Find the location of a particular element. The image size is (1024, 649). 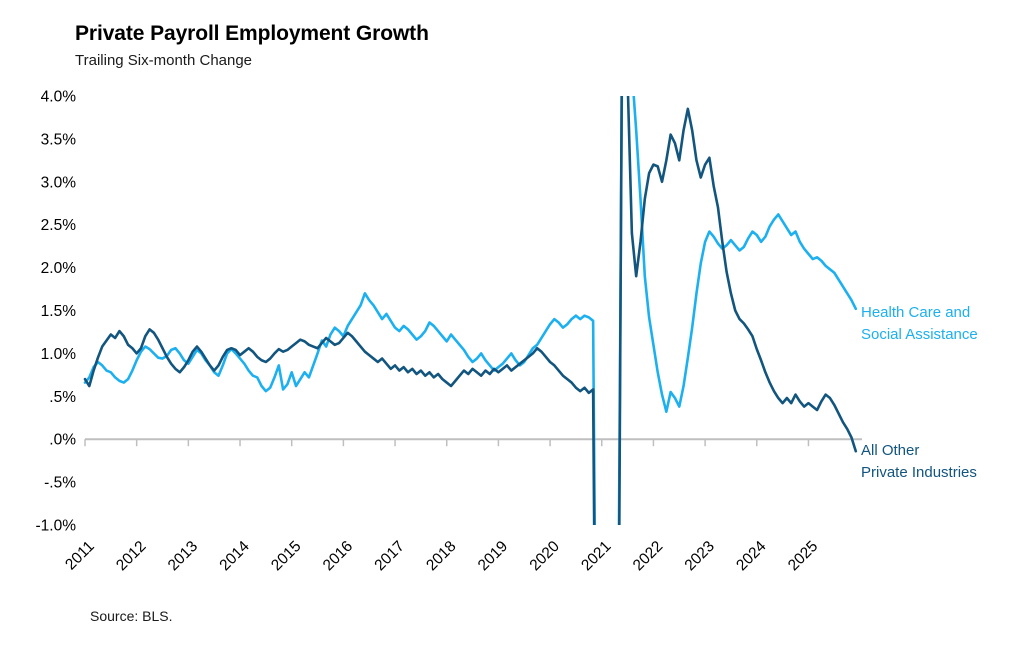

y-axis-tick-label: 3.0% is located at coordinates (59, 182).